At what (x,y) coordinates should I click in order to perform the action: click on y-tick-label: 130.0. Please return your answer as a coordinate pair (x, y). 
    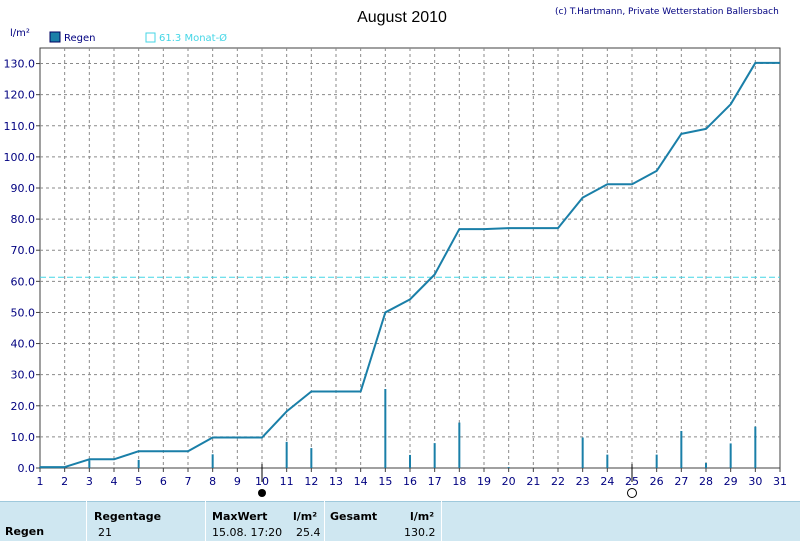
    Looking at the image, I should click on (20, 64).